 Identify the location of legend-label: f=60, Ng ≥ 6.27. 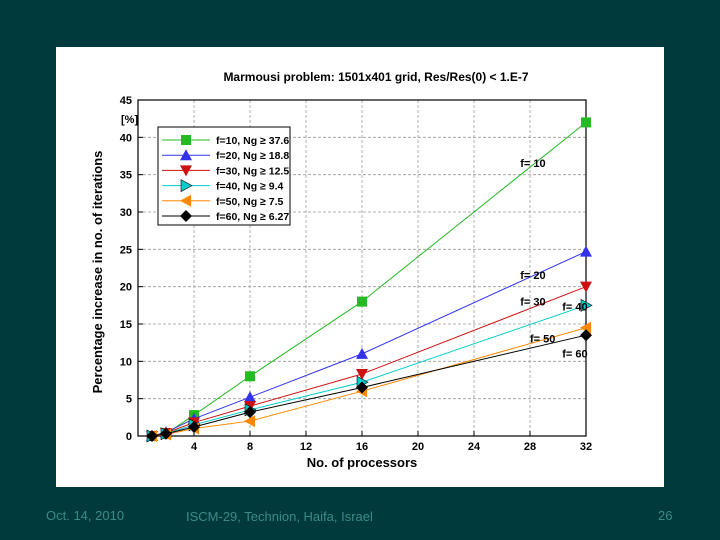
(252, 217).